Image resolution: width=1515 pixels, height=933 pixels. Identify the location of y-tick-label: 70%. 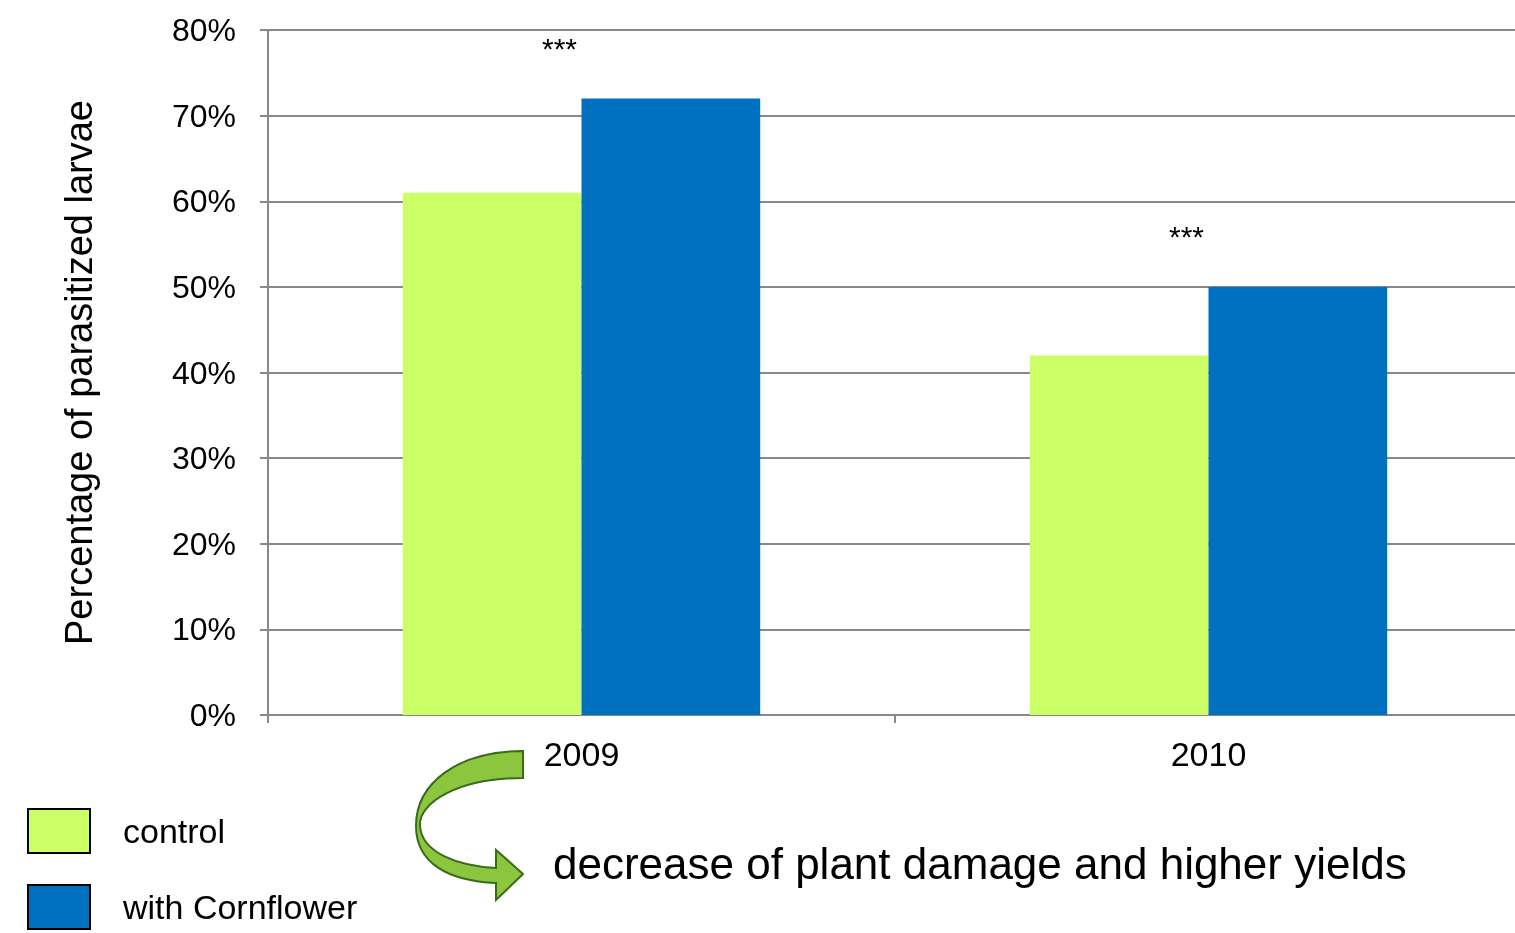
(203, 115).